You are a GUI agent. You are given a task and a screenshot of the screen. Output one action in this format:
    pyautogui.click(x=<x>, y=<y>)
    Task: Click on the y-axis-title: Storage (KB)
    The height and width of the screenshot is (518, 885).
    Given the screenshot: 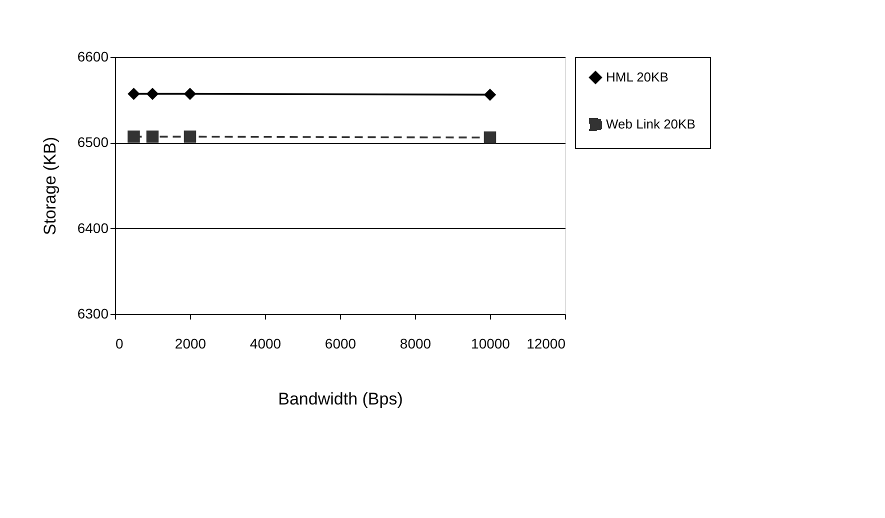 What is the action you would take?
    pyautogui.click(x=50, y=186)
    